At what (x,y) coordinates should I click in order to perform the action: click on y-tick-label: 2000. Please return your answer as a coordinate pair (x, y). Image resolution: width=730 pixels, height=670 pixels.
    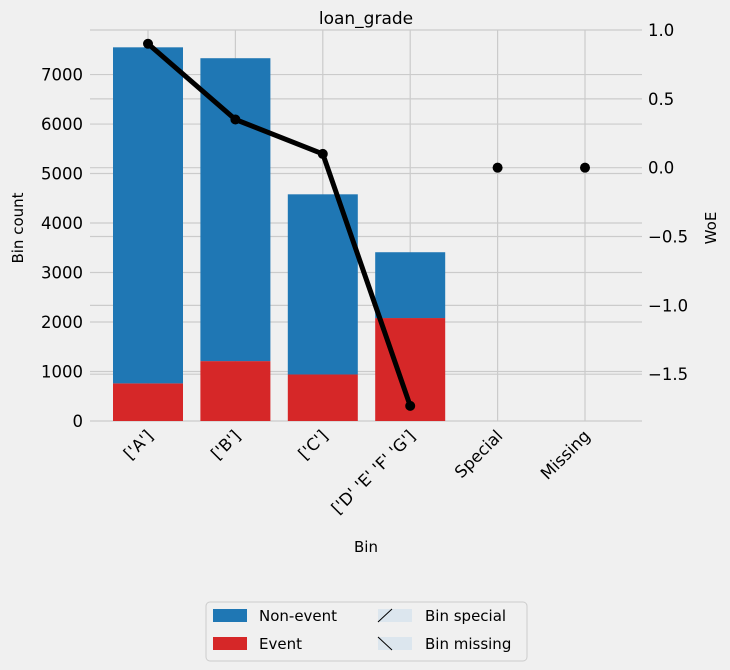
    Looking at the image, I should click on (62, 322).